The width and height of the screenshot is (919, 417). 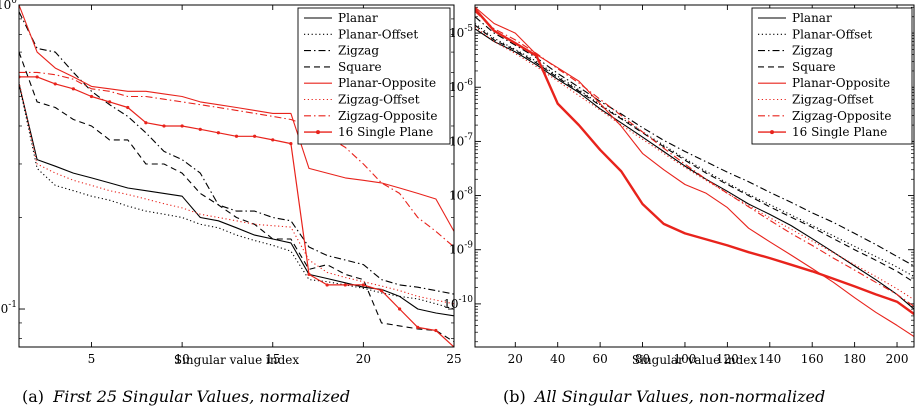 I want to click on x-tick-label: 100, so click(x=685, y=359).